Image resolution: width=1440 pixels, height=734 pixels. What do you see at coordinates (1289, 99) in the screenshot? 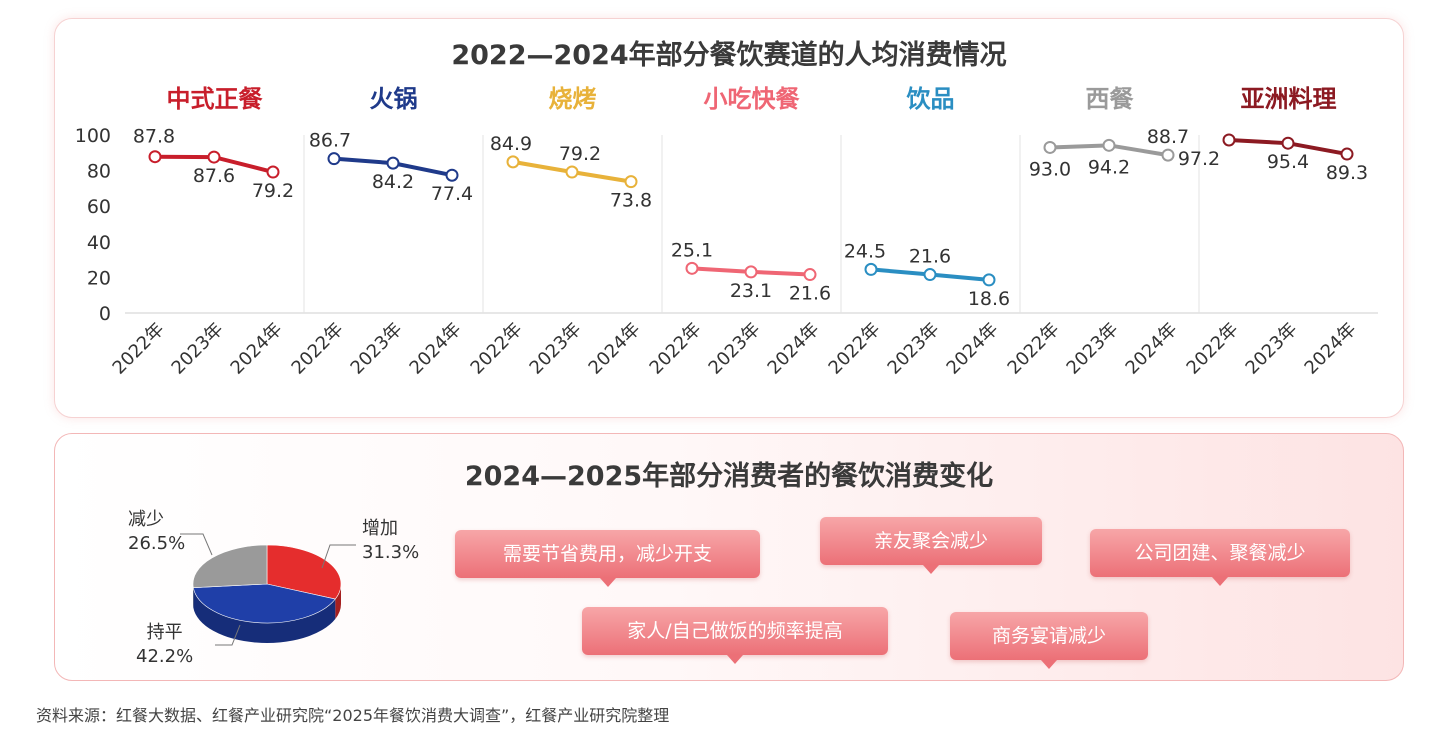
I see `series-name: 亚洲料理` at bounding box center [1289, 99].